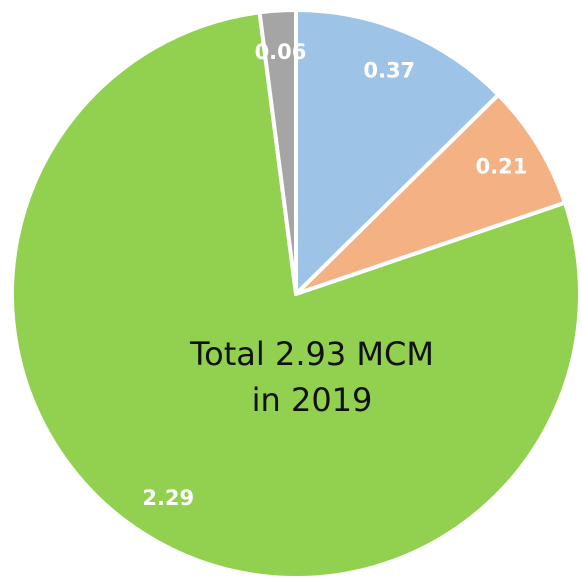  What do you see at coordinates (277, 152) in the screenshot?
I see `pie-slice` at bounding box center [277, 152].